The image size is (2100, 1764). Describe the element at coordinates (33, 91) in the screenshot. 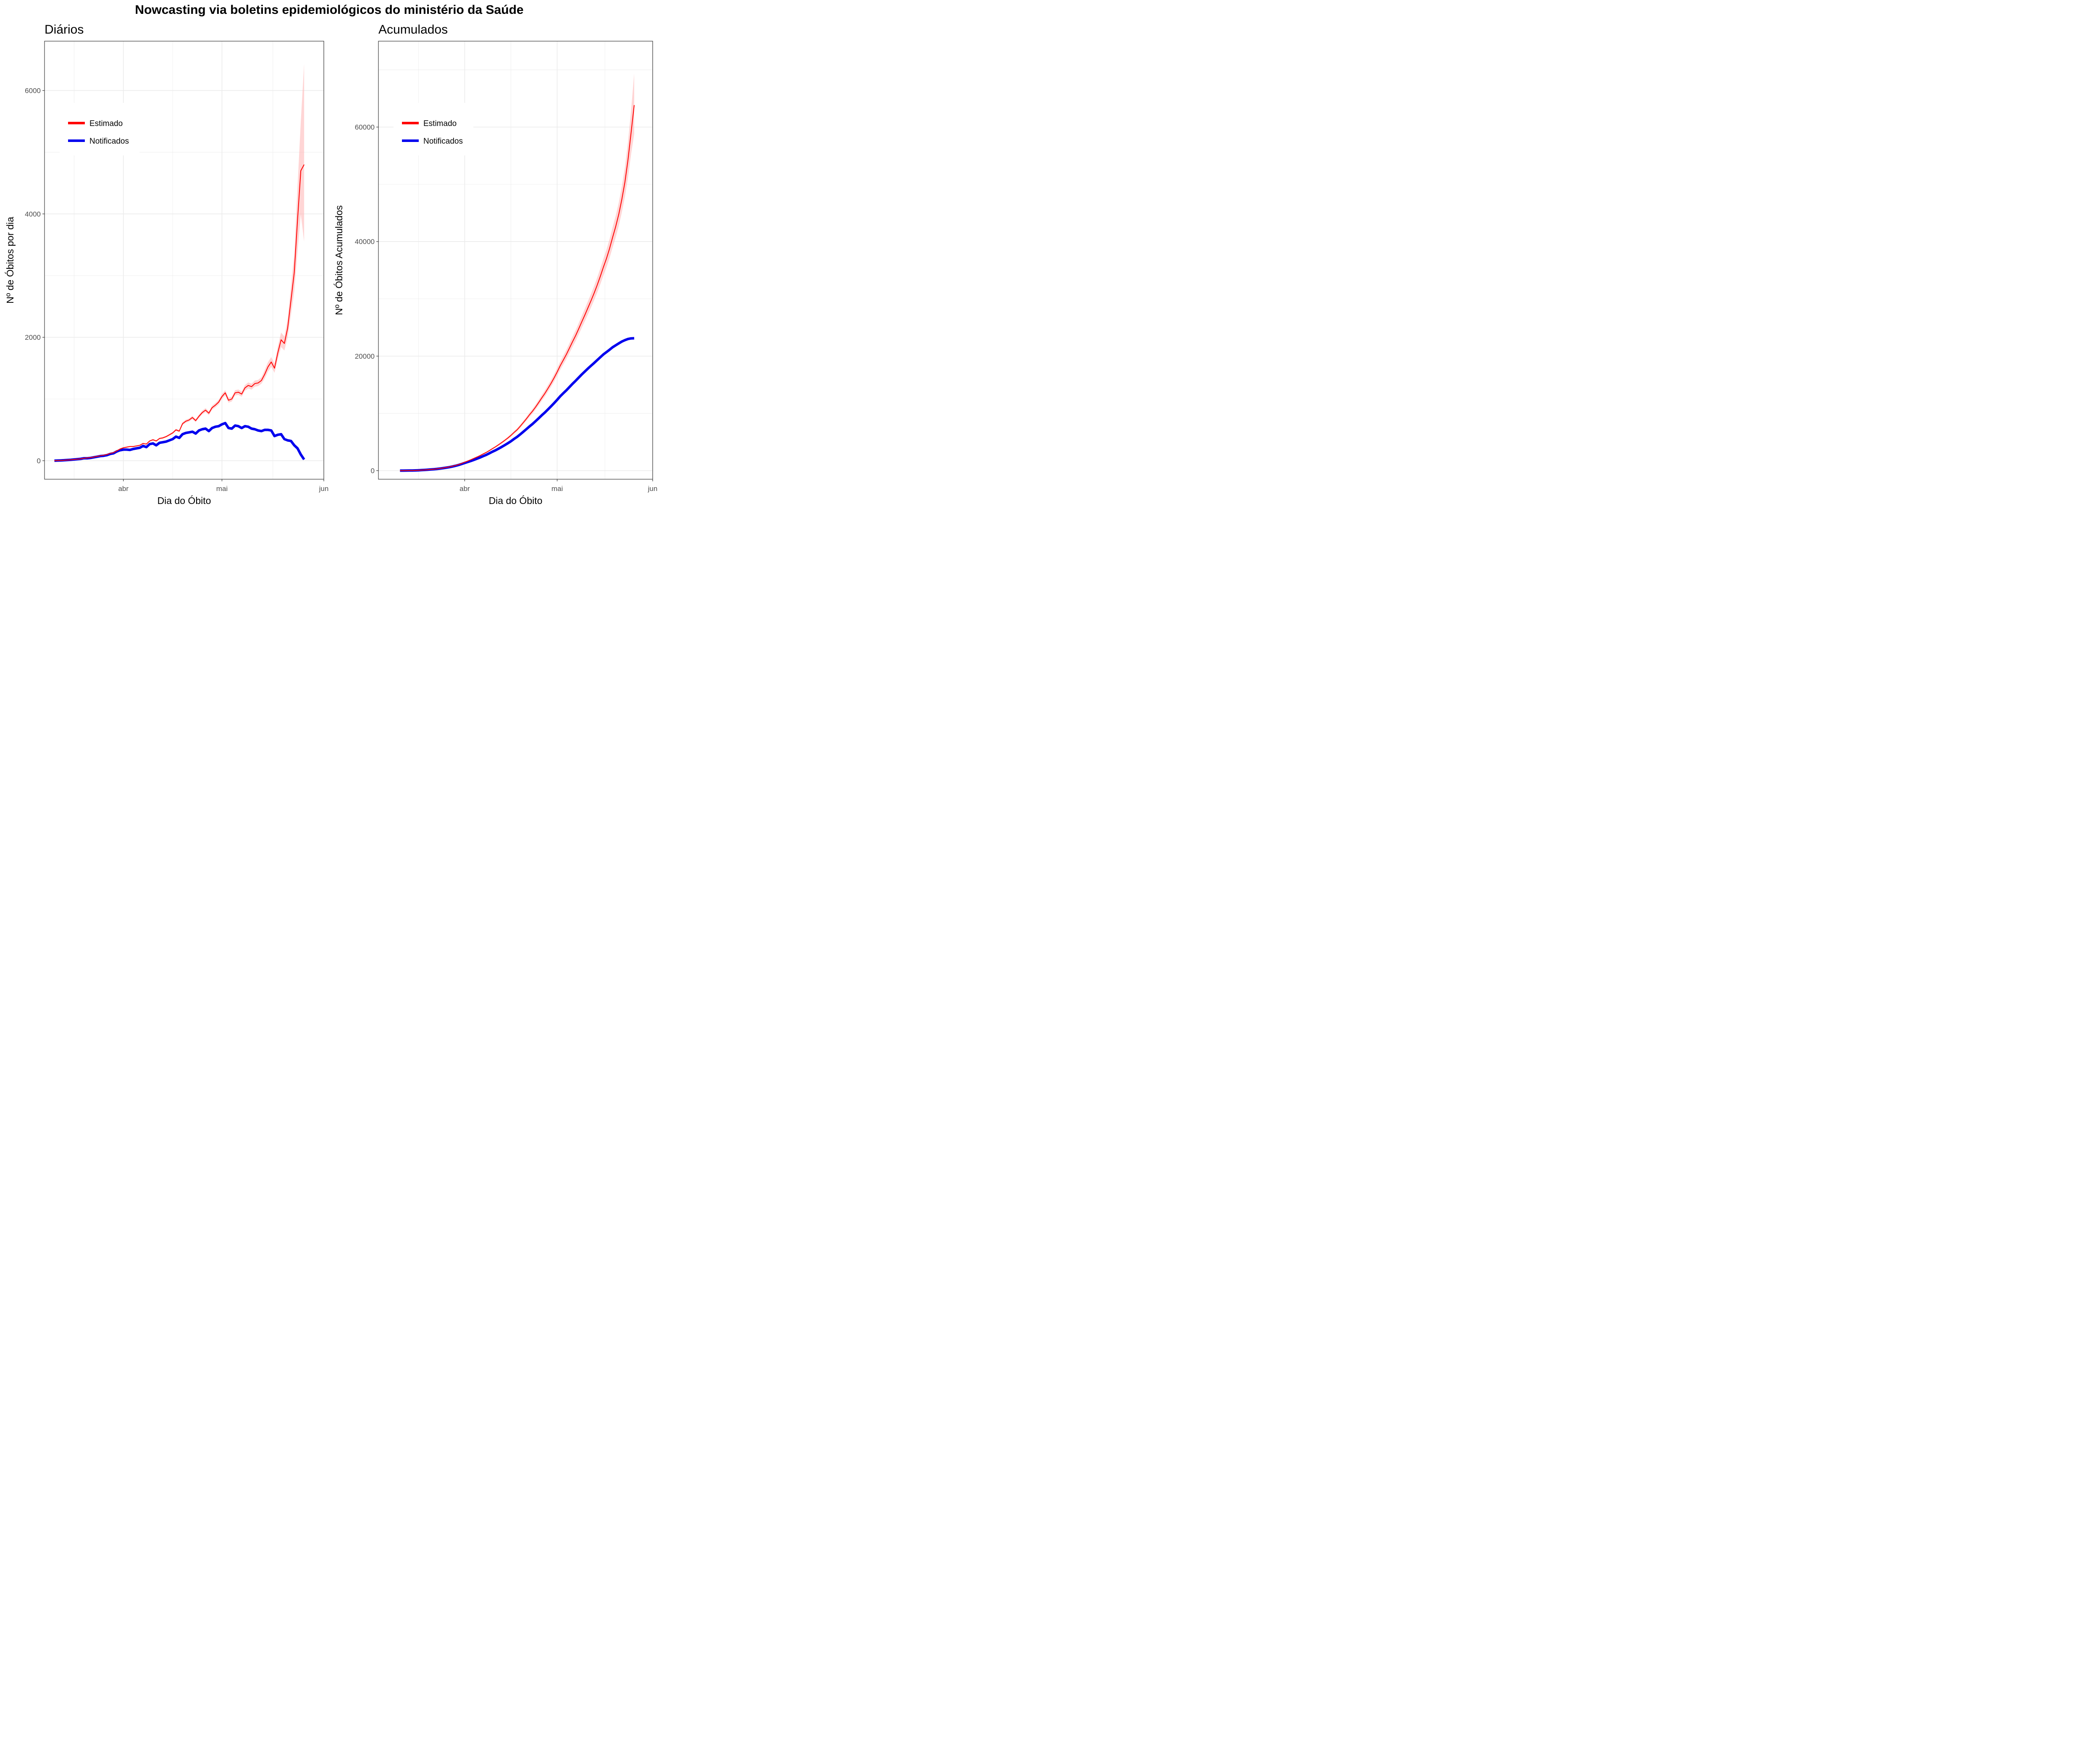

I see `y-tick-label: 6000` at that location.